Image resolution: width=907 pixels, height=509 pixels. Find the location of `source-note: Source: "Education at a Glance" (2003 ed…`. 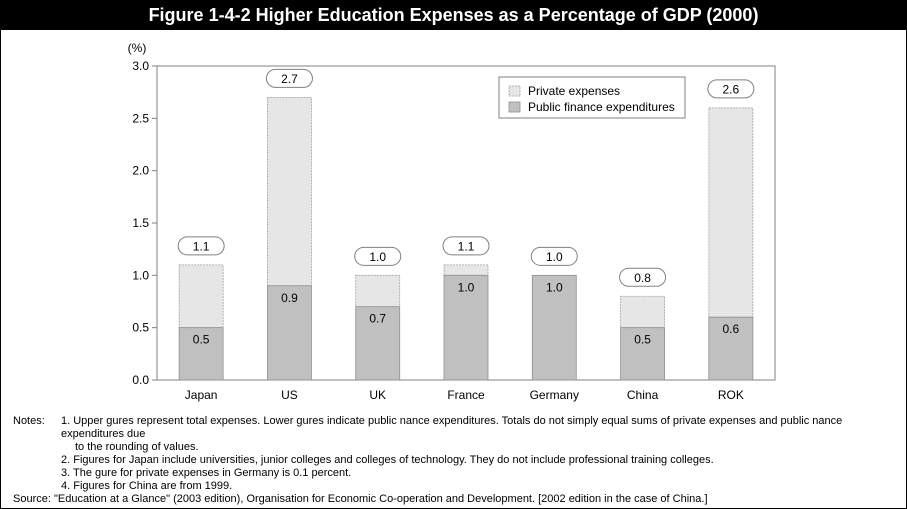

source-note: Source: "Education at a Glance" (2003 ed… is located at coordinates (360, 499).